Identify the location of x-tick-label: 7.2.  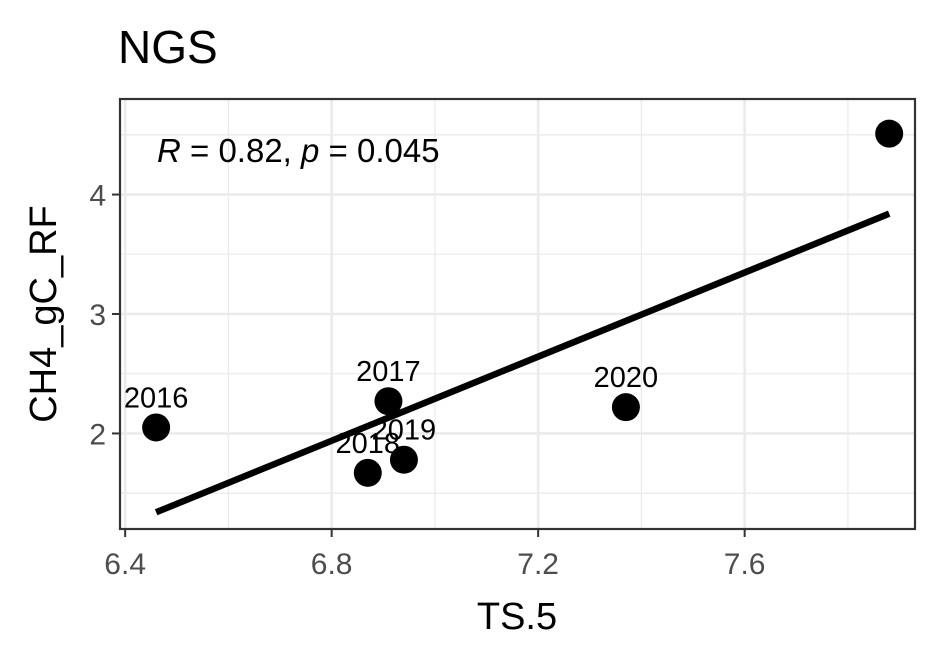
(538, 564).